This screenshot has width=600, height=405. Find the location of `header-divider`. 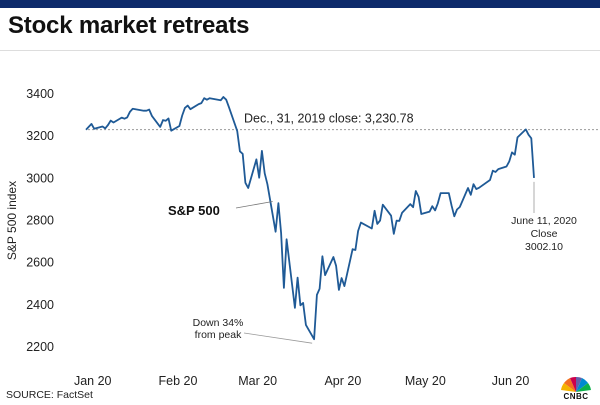

header-divider is located at coordinates (300, 50).